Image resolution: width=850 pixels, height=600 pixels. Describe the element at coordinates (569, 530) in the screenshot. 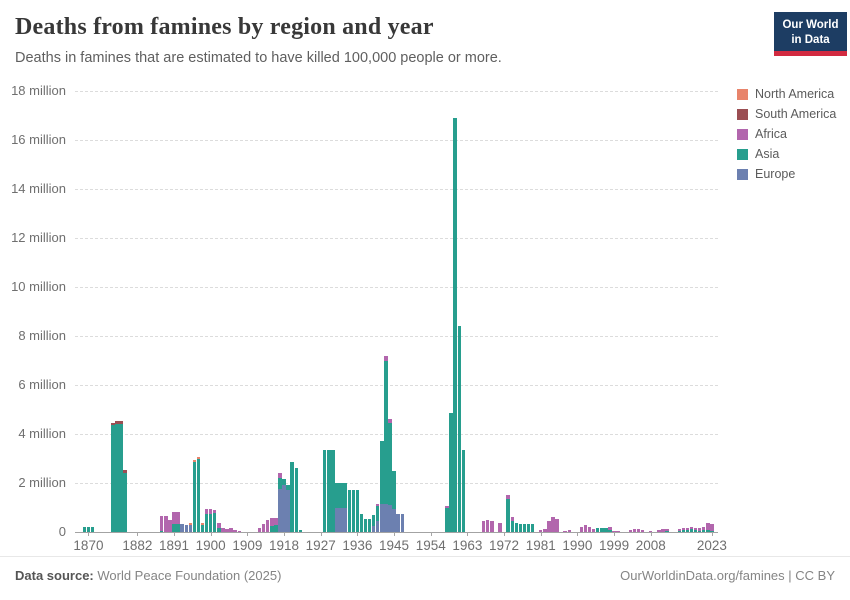

I see `famine-deaths-bar-1988` at that location.